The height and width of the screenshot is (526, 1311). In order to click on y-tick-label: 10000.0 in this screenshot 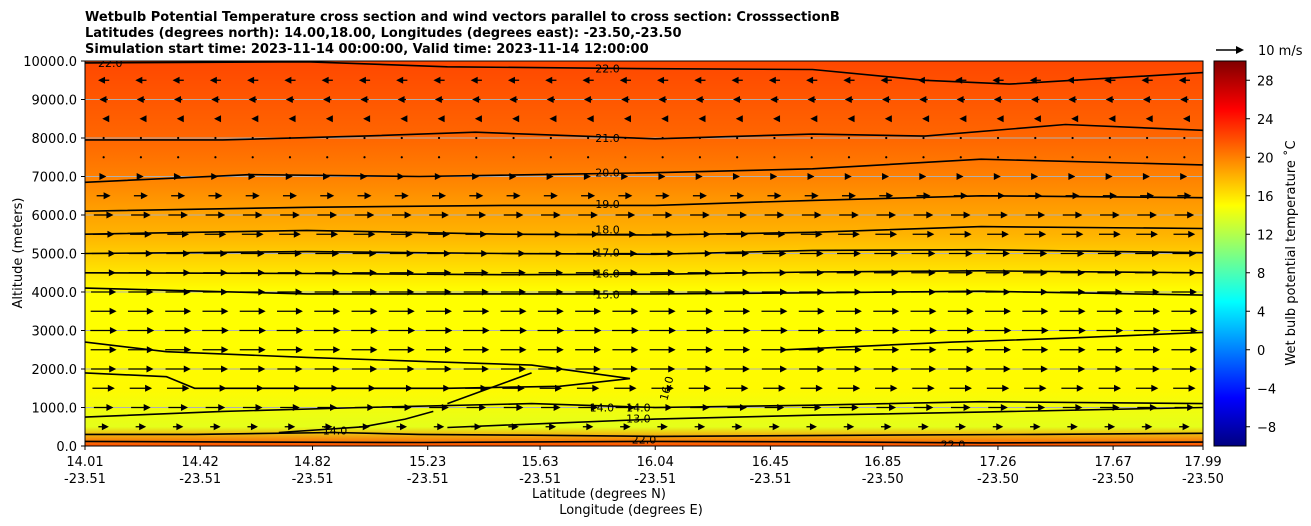, I will do `click(50, 62)`.